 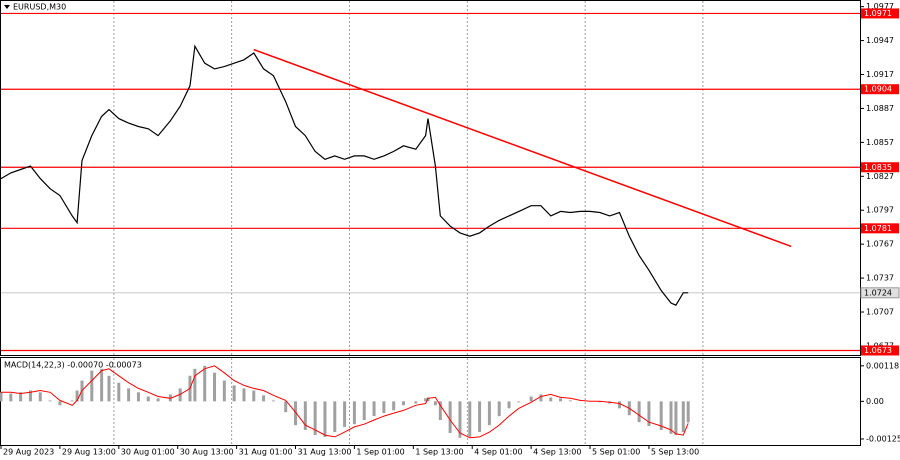 What do you see at coordinates (675, 452) in the screenshot?
I see `x-tick-label: 5 Sep 13:00` at bounding box center [675, 452].